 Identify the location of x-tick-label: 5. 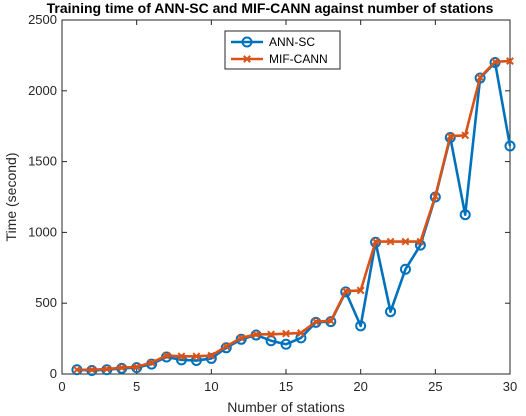
(136, 386).